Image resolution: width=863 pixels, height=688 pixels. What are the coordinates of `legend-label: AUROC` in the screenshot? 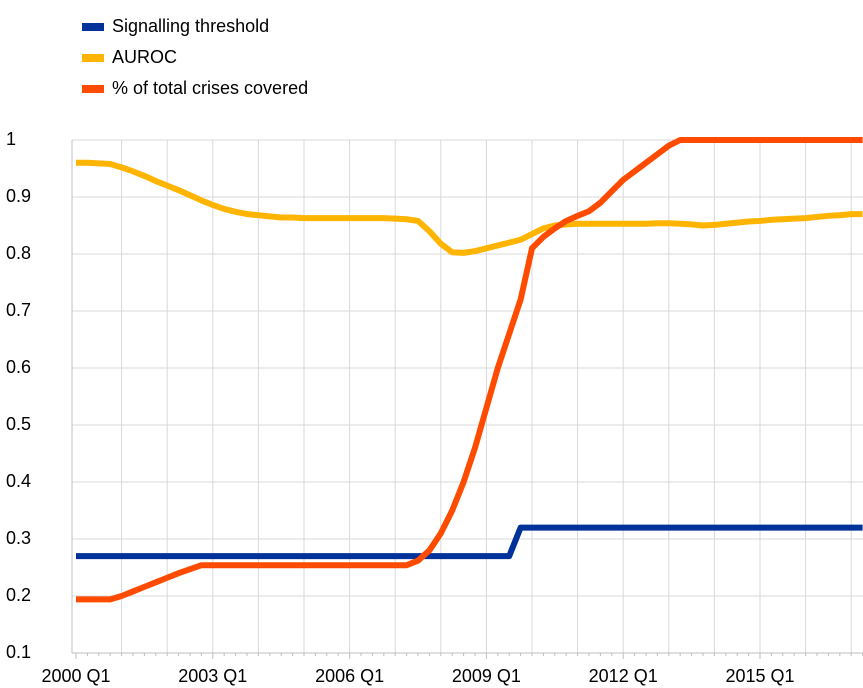 It's located at (144, 57).